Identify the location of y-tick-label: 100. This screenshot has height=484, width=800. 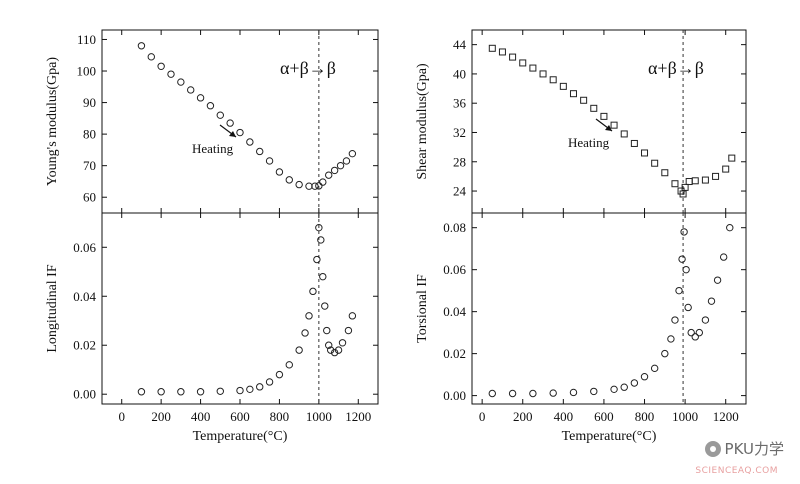
(87, 71).